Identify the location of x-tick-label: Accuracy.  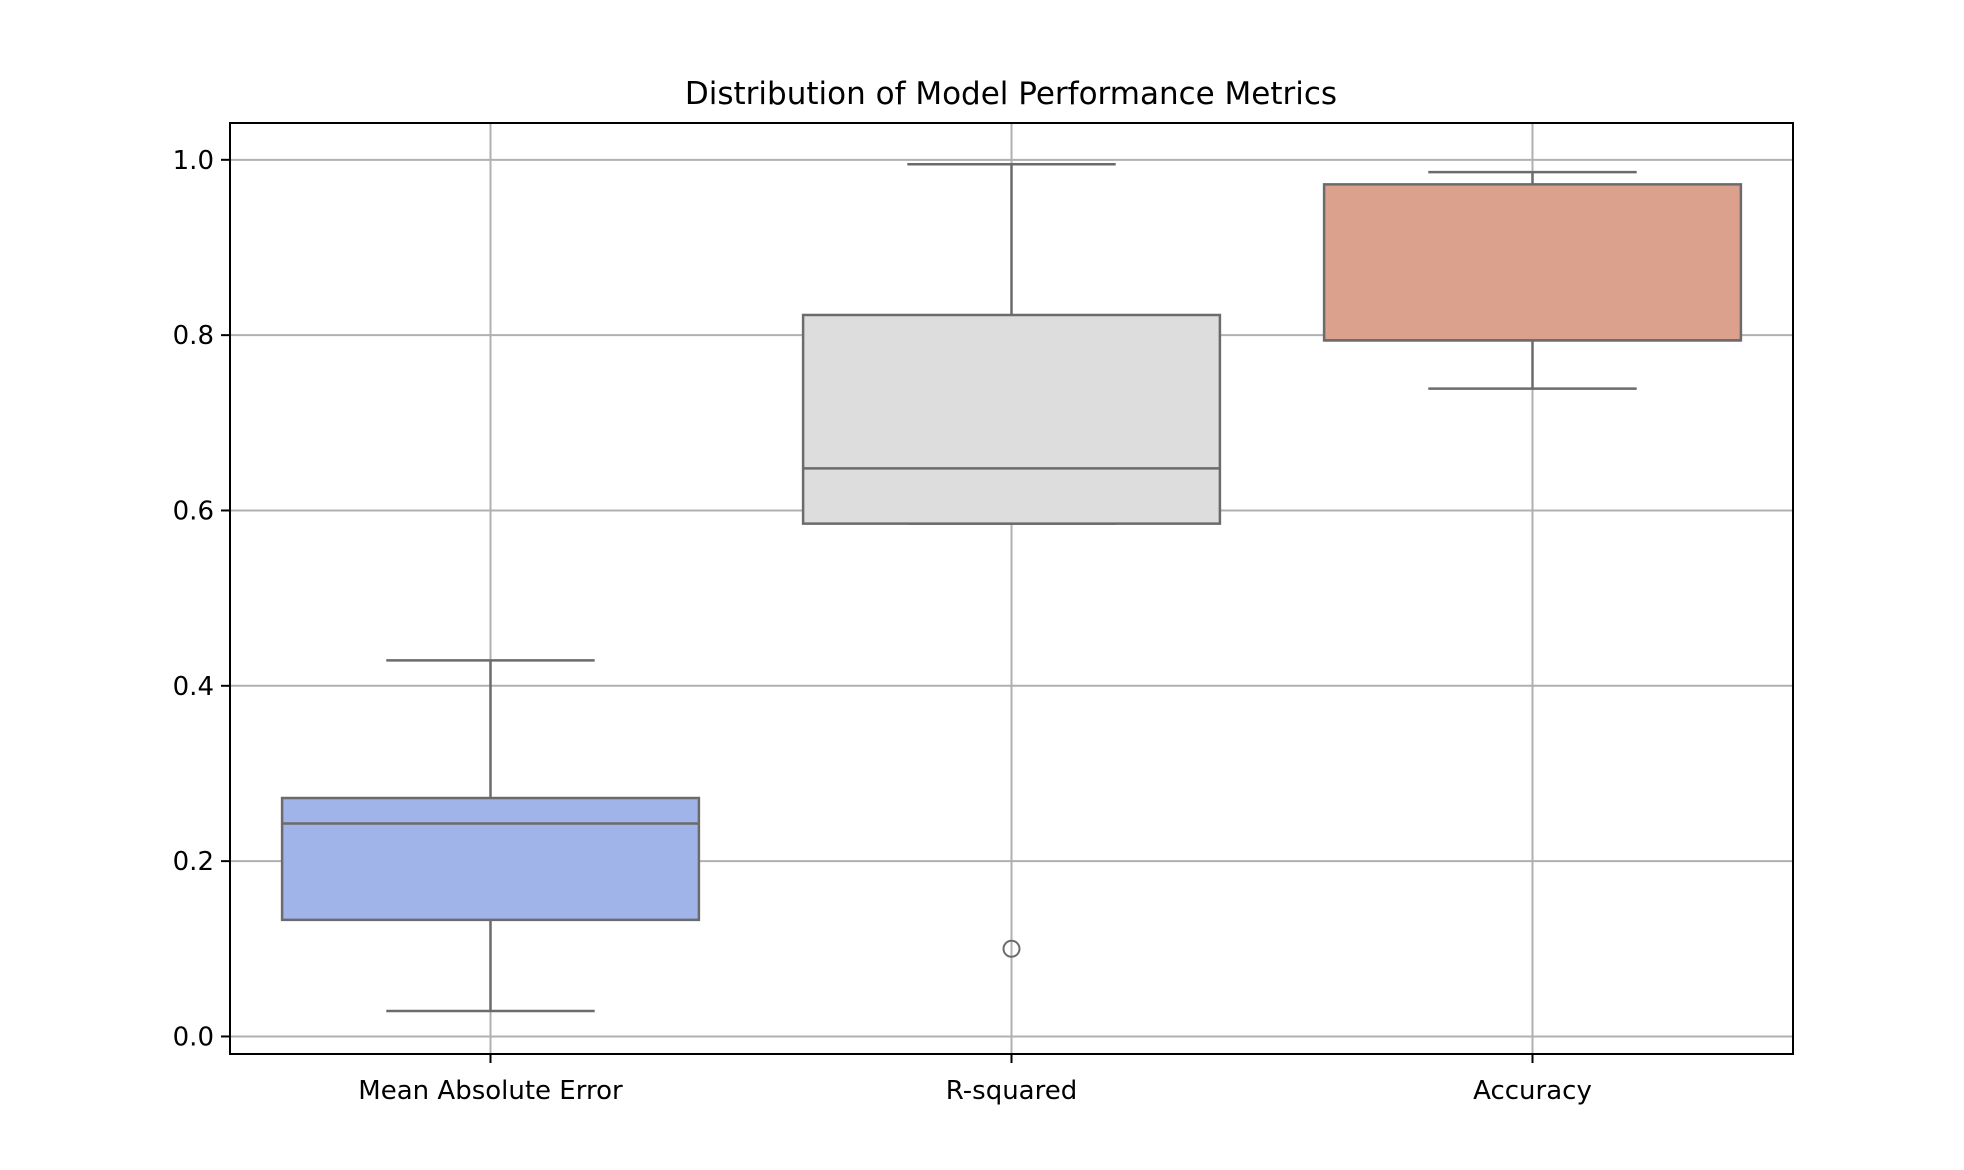
(1532, 1091).